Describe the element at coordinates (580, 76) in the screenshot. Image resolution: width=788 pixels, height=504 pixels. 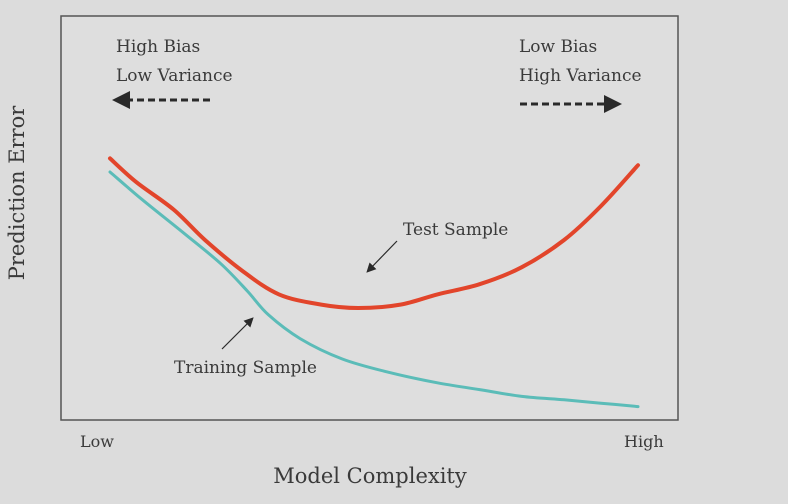
I see `annotation-high-variance: High Variance` at that location.